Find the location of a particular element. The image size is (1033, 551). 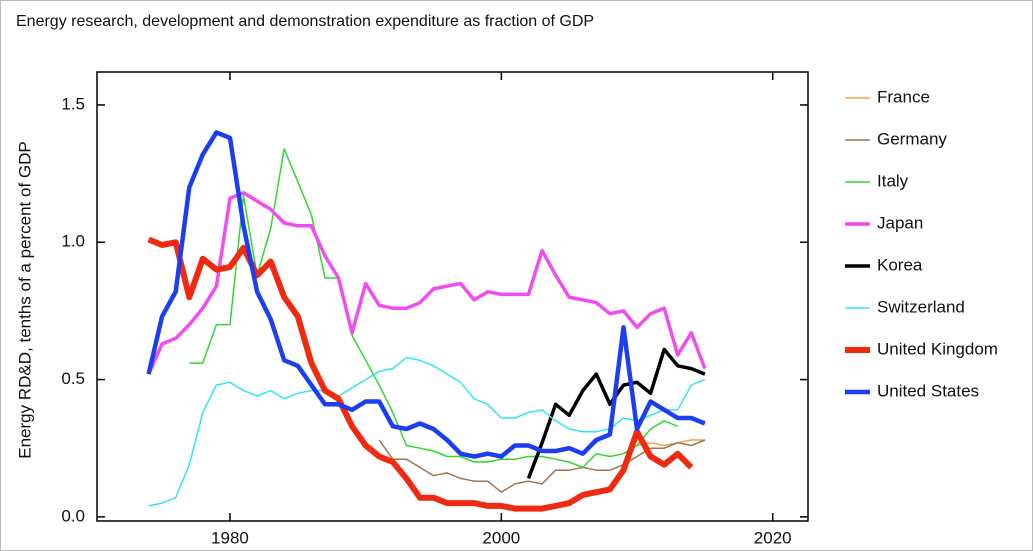

legend-label: Korea is located at coordinates (900, 264).